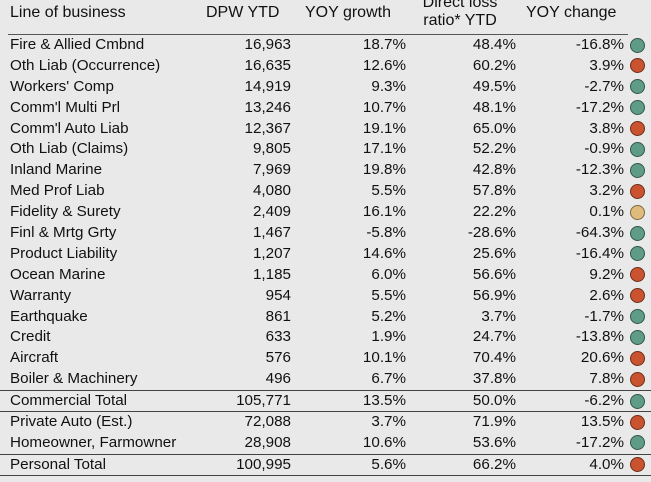 This screenshot has height=482, width=651. Describe the element at coordinates (263, 401) in the screenshot. I see `cell-dpw-ytd: 105,771` at that location.